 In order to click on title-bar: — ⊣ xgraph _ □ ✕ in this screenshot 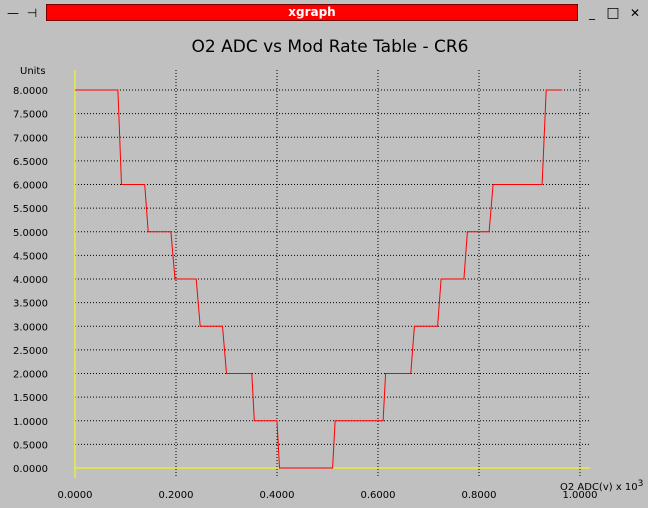, I will do `click(324, 13)`.